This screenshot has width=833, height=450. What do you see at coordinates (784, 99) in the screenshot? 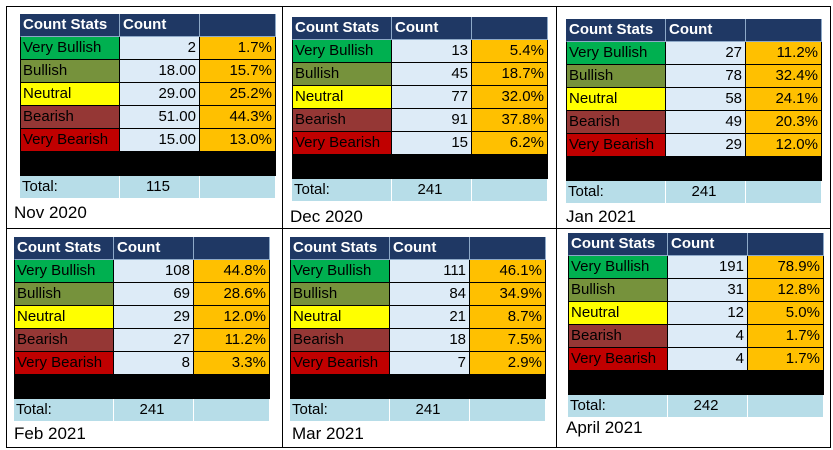
I see `percent-value: 24.1%` at bounding box center [784, 99].